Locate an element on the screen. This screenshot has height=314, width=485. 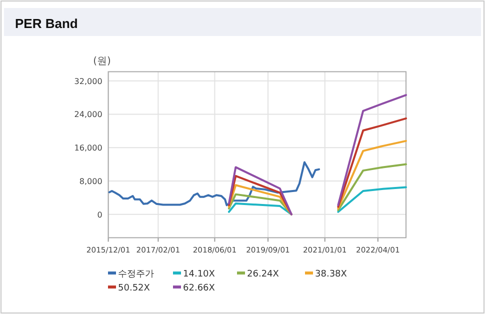
y-tick-label: 8,000 is located at coordinates (90, 181).